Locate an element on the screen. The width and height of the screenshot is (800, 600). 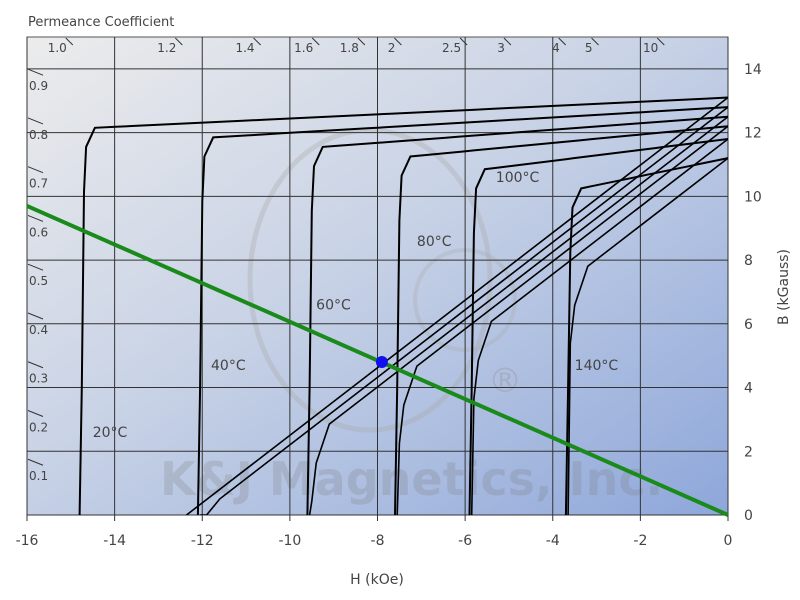
x-tick-label: -2 is located at coordinates (640, 541).